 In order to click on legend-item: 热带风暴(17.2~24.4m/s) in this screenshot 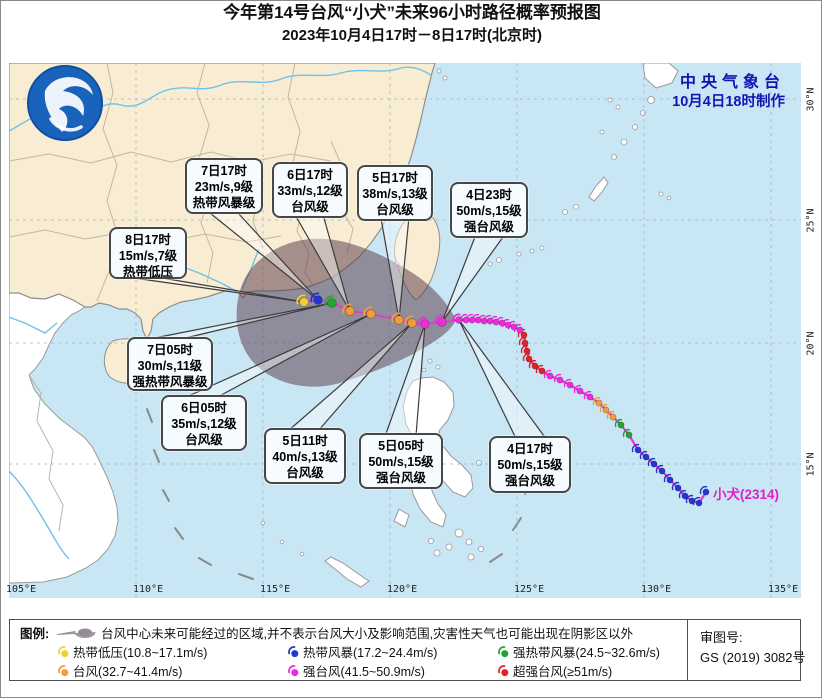, I will do `click(393, 651)`.